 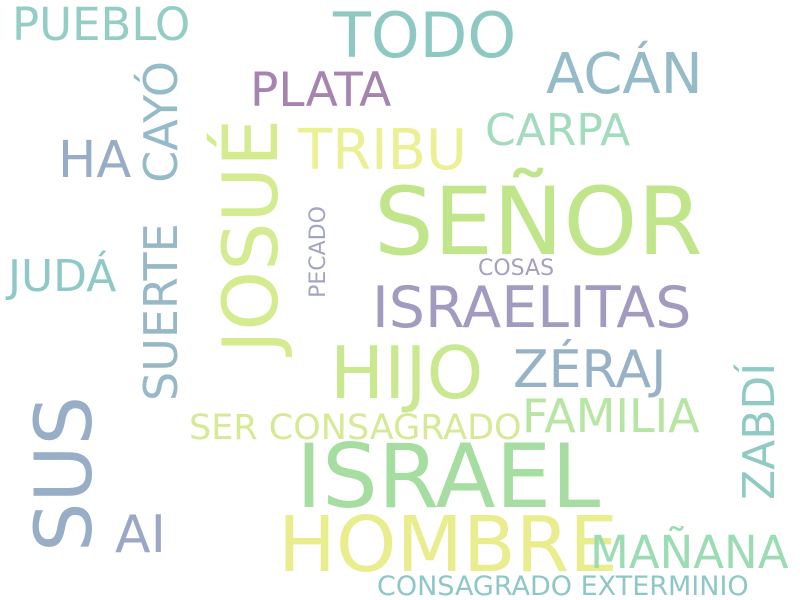 I want to click on word-juda: JUDÁ, so click(x=62, y=276).